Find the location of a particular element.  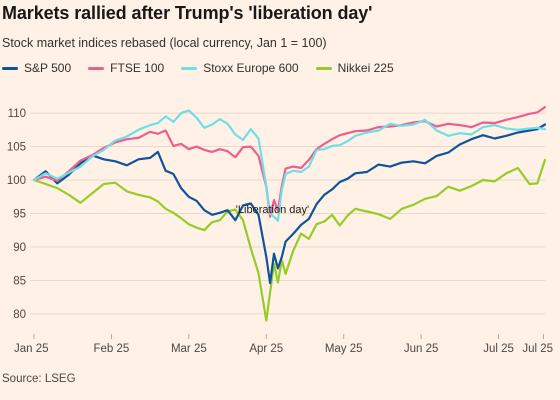

legend-swatch-sp500 is located at coordinates (10, 68).